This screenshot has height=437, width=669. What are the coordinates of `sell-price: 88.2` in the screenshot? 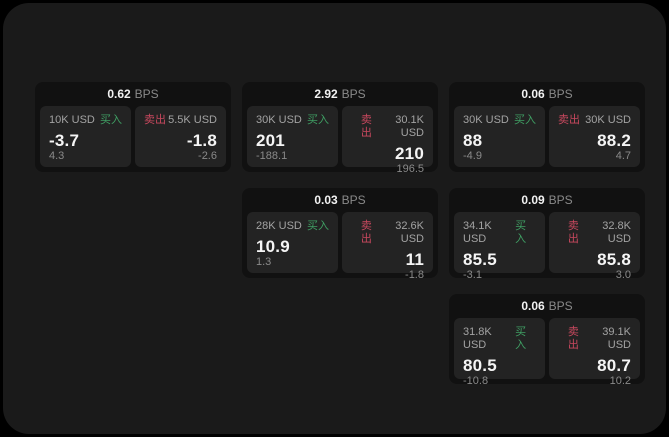 It's located at (614, 140).